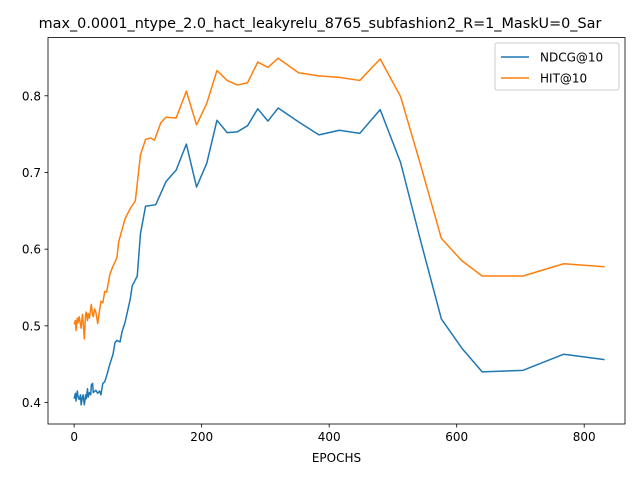 The height and width of the screenshot is (480, 640). What do you see at coordinates (584, 437) in the screenshot?
I see `x-tick-label: 800` at bounding box center [584, 437].